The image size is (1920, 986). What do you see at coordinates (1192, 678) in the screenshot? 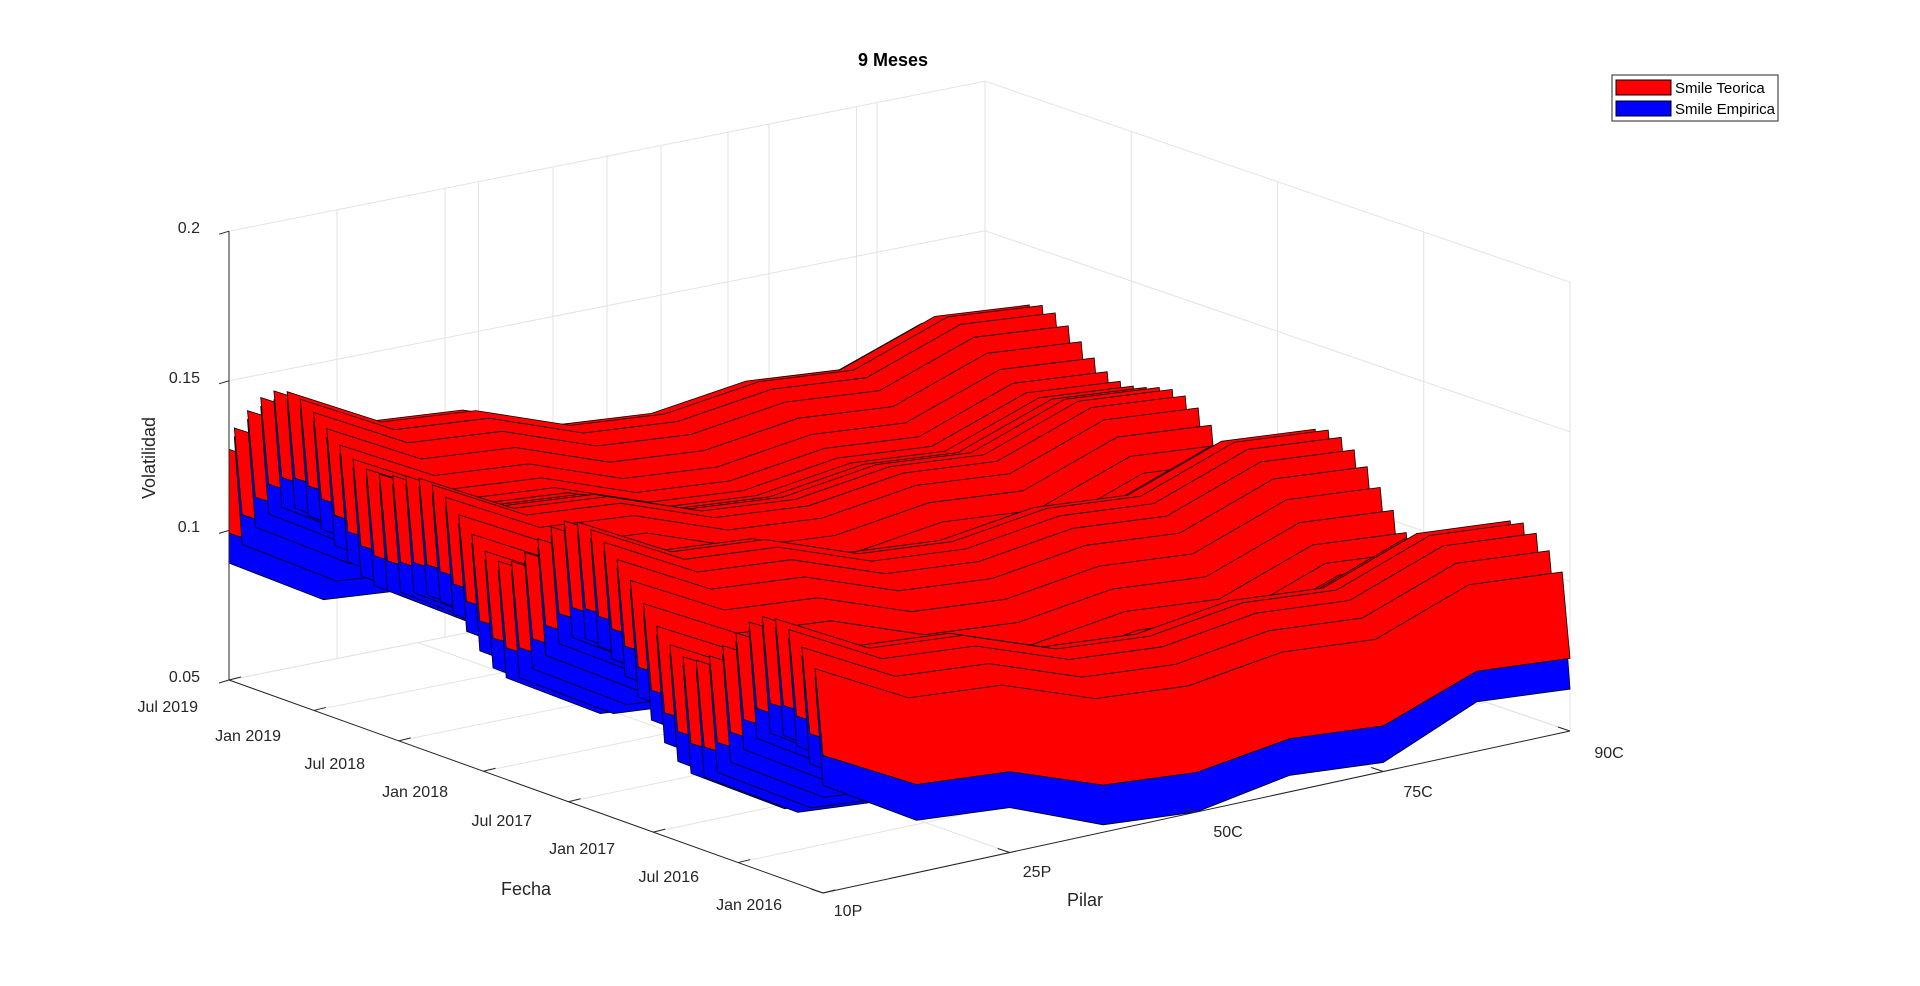
I see `surface-teorica-strip` at bounding box center [1192, 678].